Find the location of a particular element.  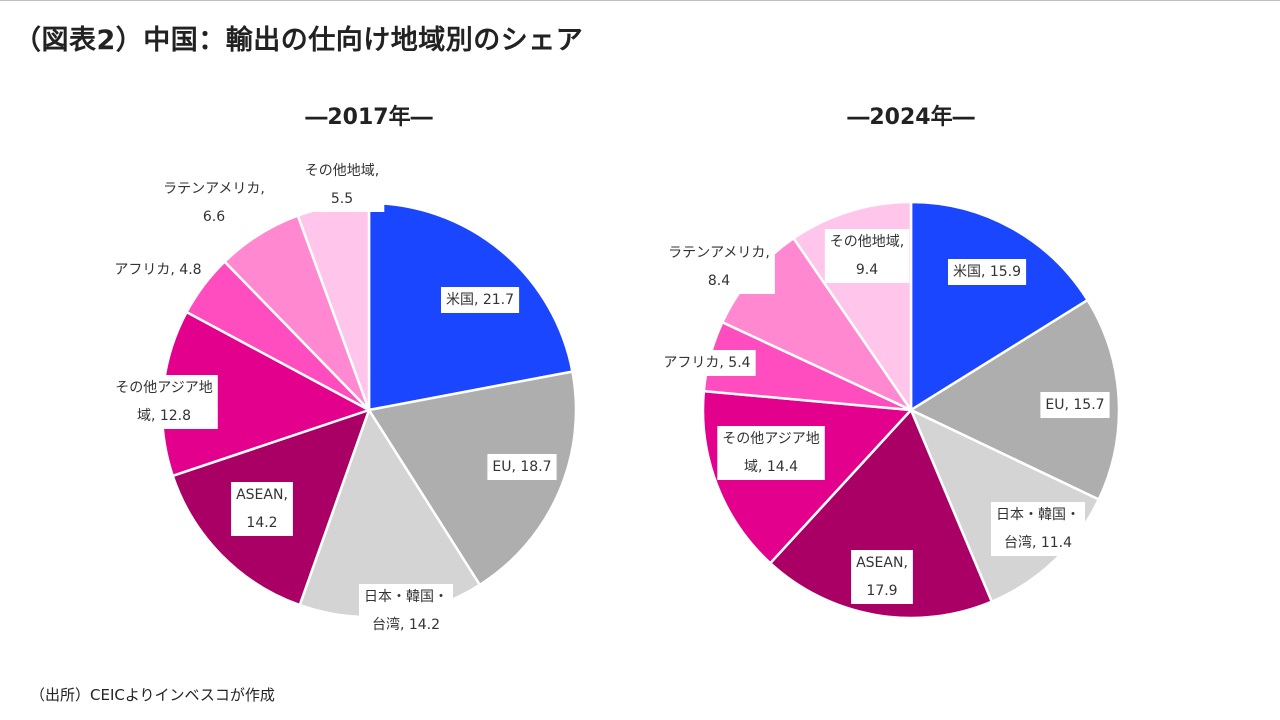

data-label-japan_korea_taiwan-2017: 日本・韓国・台湾, 14.2 is located at coordinates (406, 611).